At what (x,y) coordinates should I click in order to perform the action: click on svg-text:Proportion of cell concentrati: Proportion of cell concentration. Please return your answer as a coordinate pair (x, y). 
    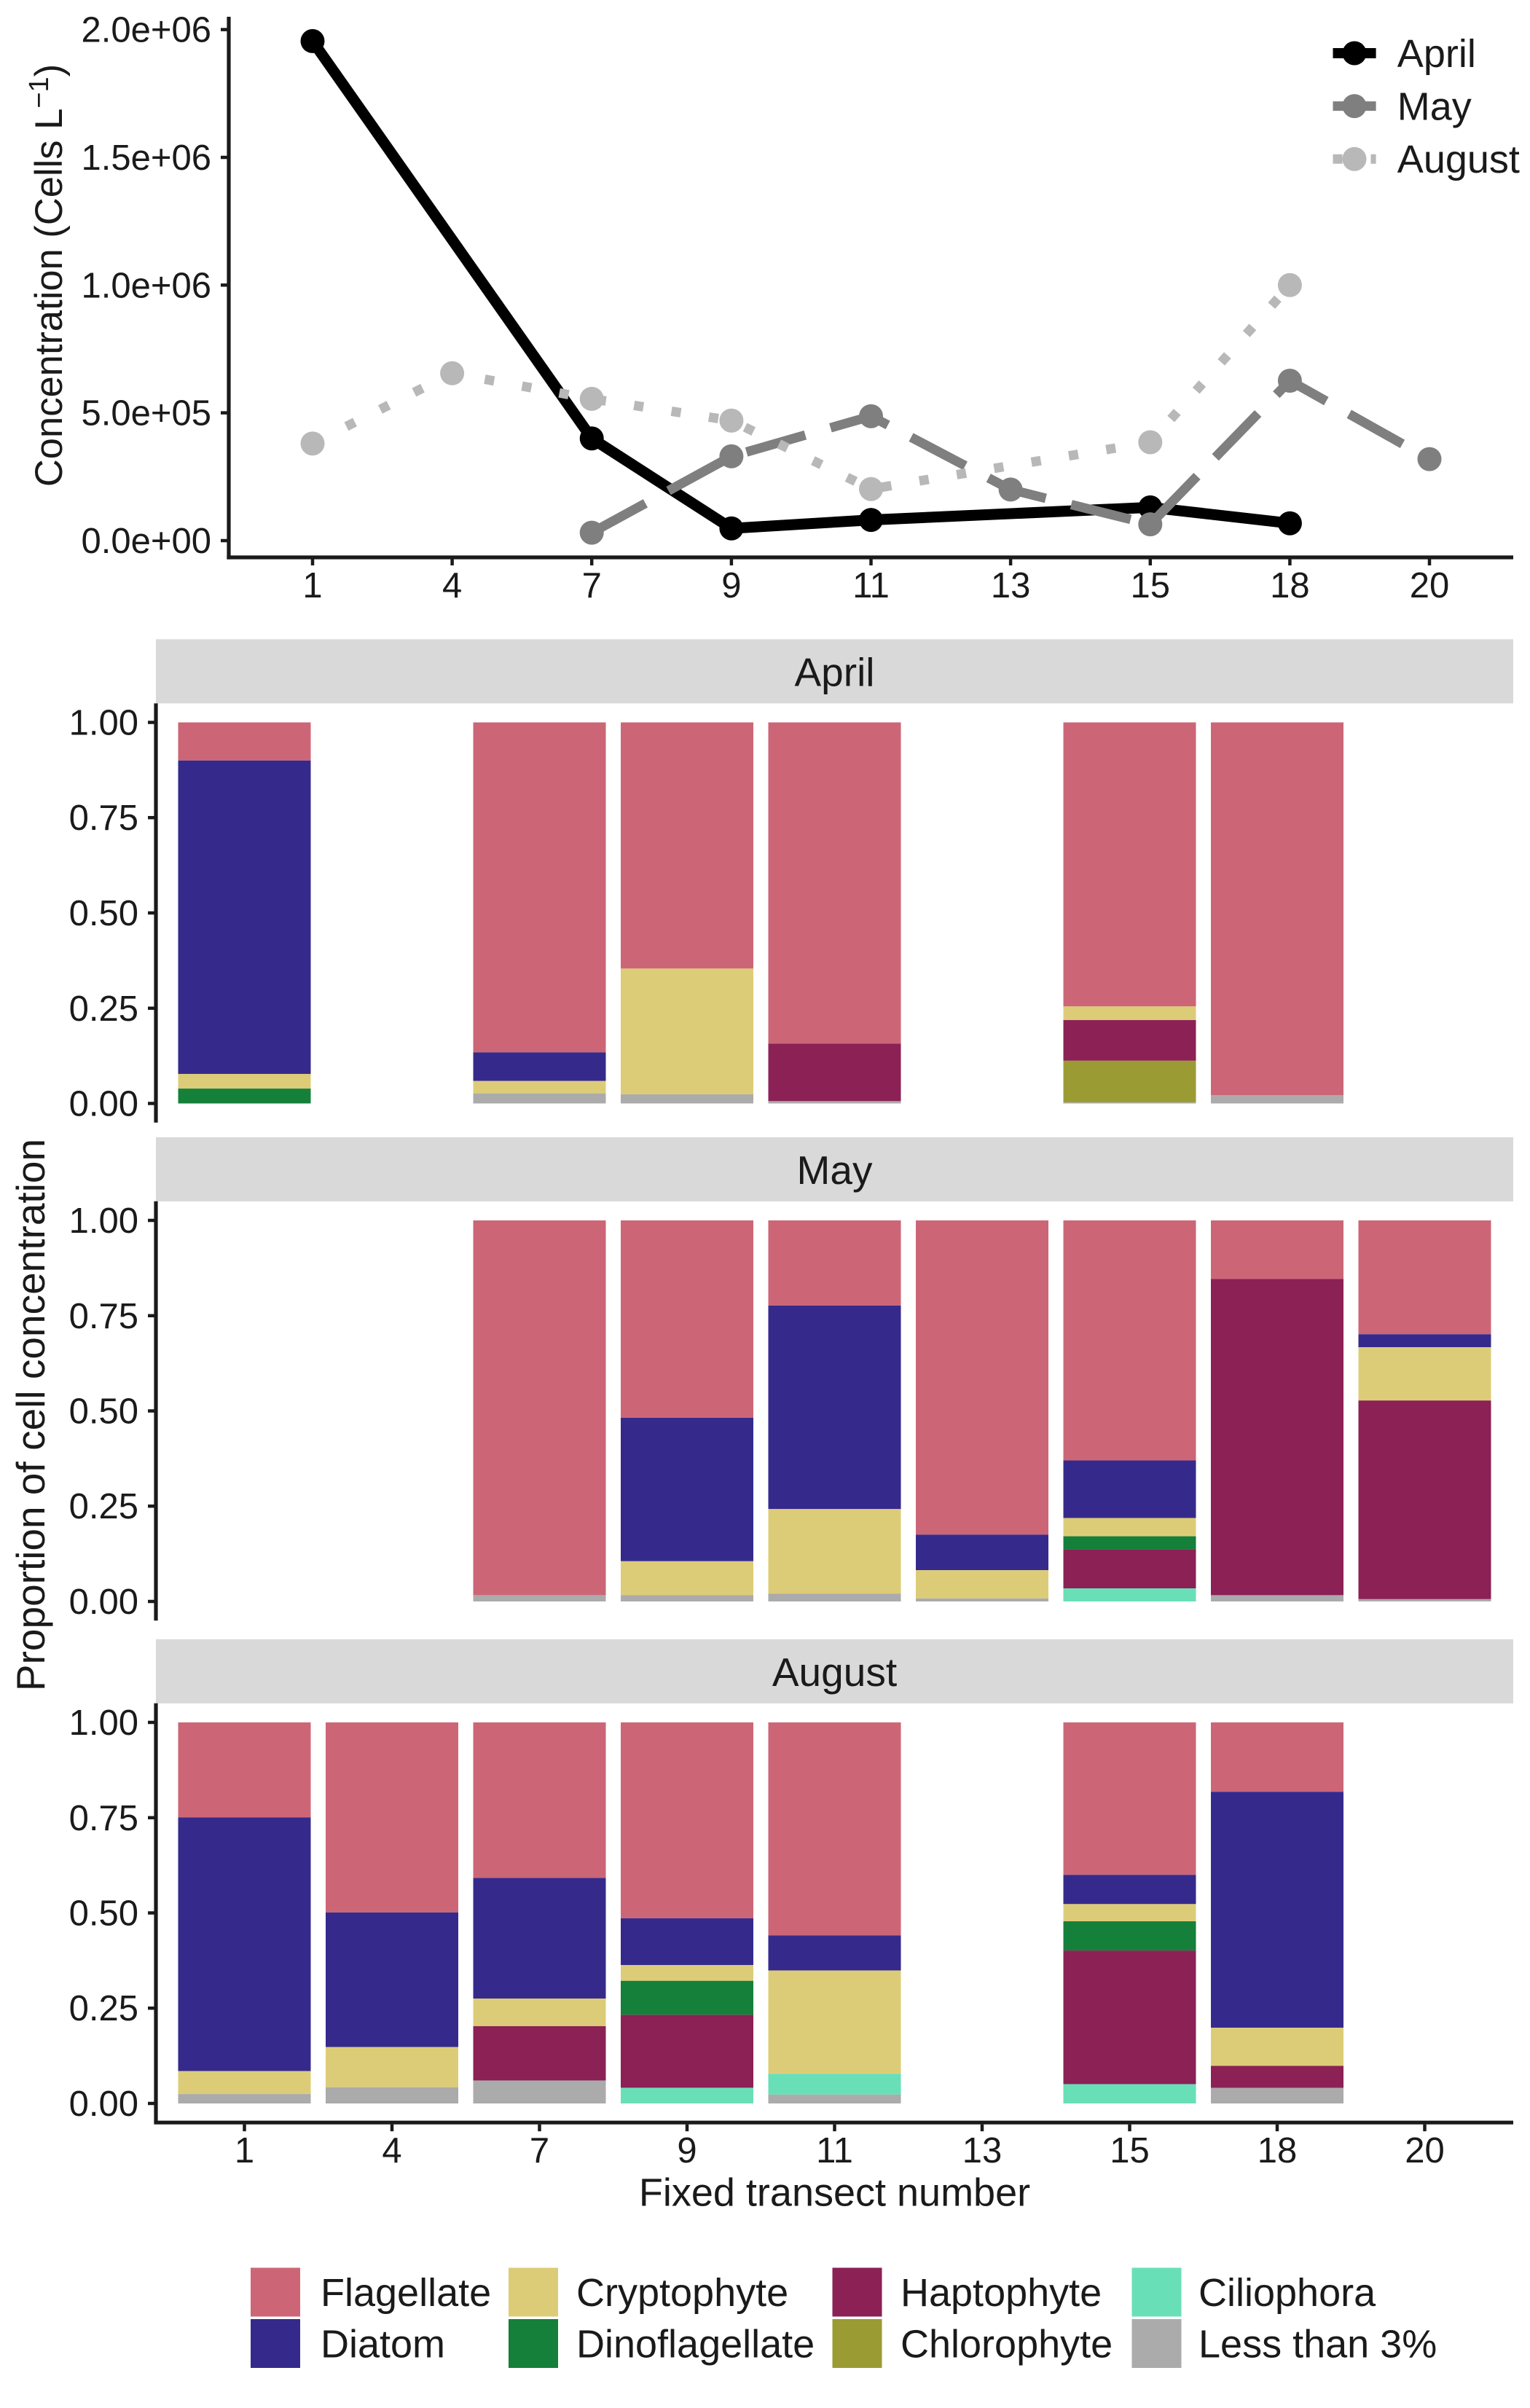
    Looking at the image, I should click on (30, 1415).